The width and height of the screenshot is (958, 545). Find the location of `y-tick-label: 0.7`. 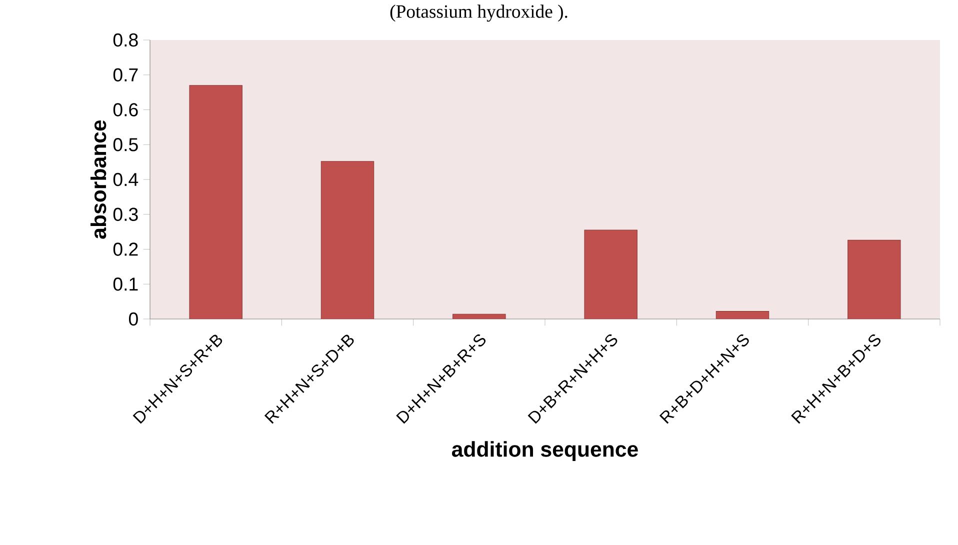

y-tick-label: 0.7 is located at coordinates (125, 75).